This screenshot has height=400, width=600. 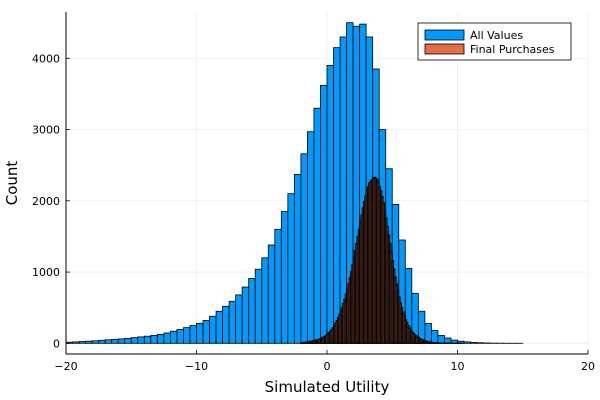 What do you see at coordinates (46, 58) in the screenshot?
I see `y-tick-label: 4000` at bounding box center [46, 58].